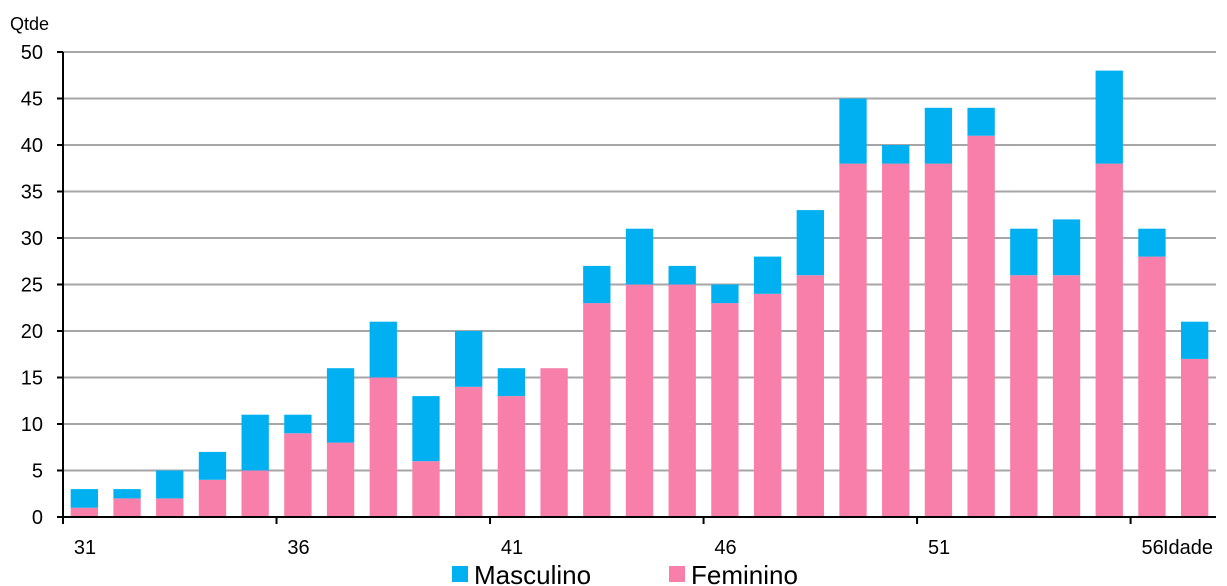 The image size is (1227, 586). What do you see at coordinates (32, 379) in the screenshot?
I see `y-tick-label: 15` at bounding box center [32, 379].